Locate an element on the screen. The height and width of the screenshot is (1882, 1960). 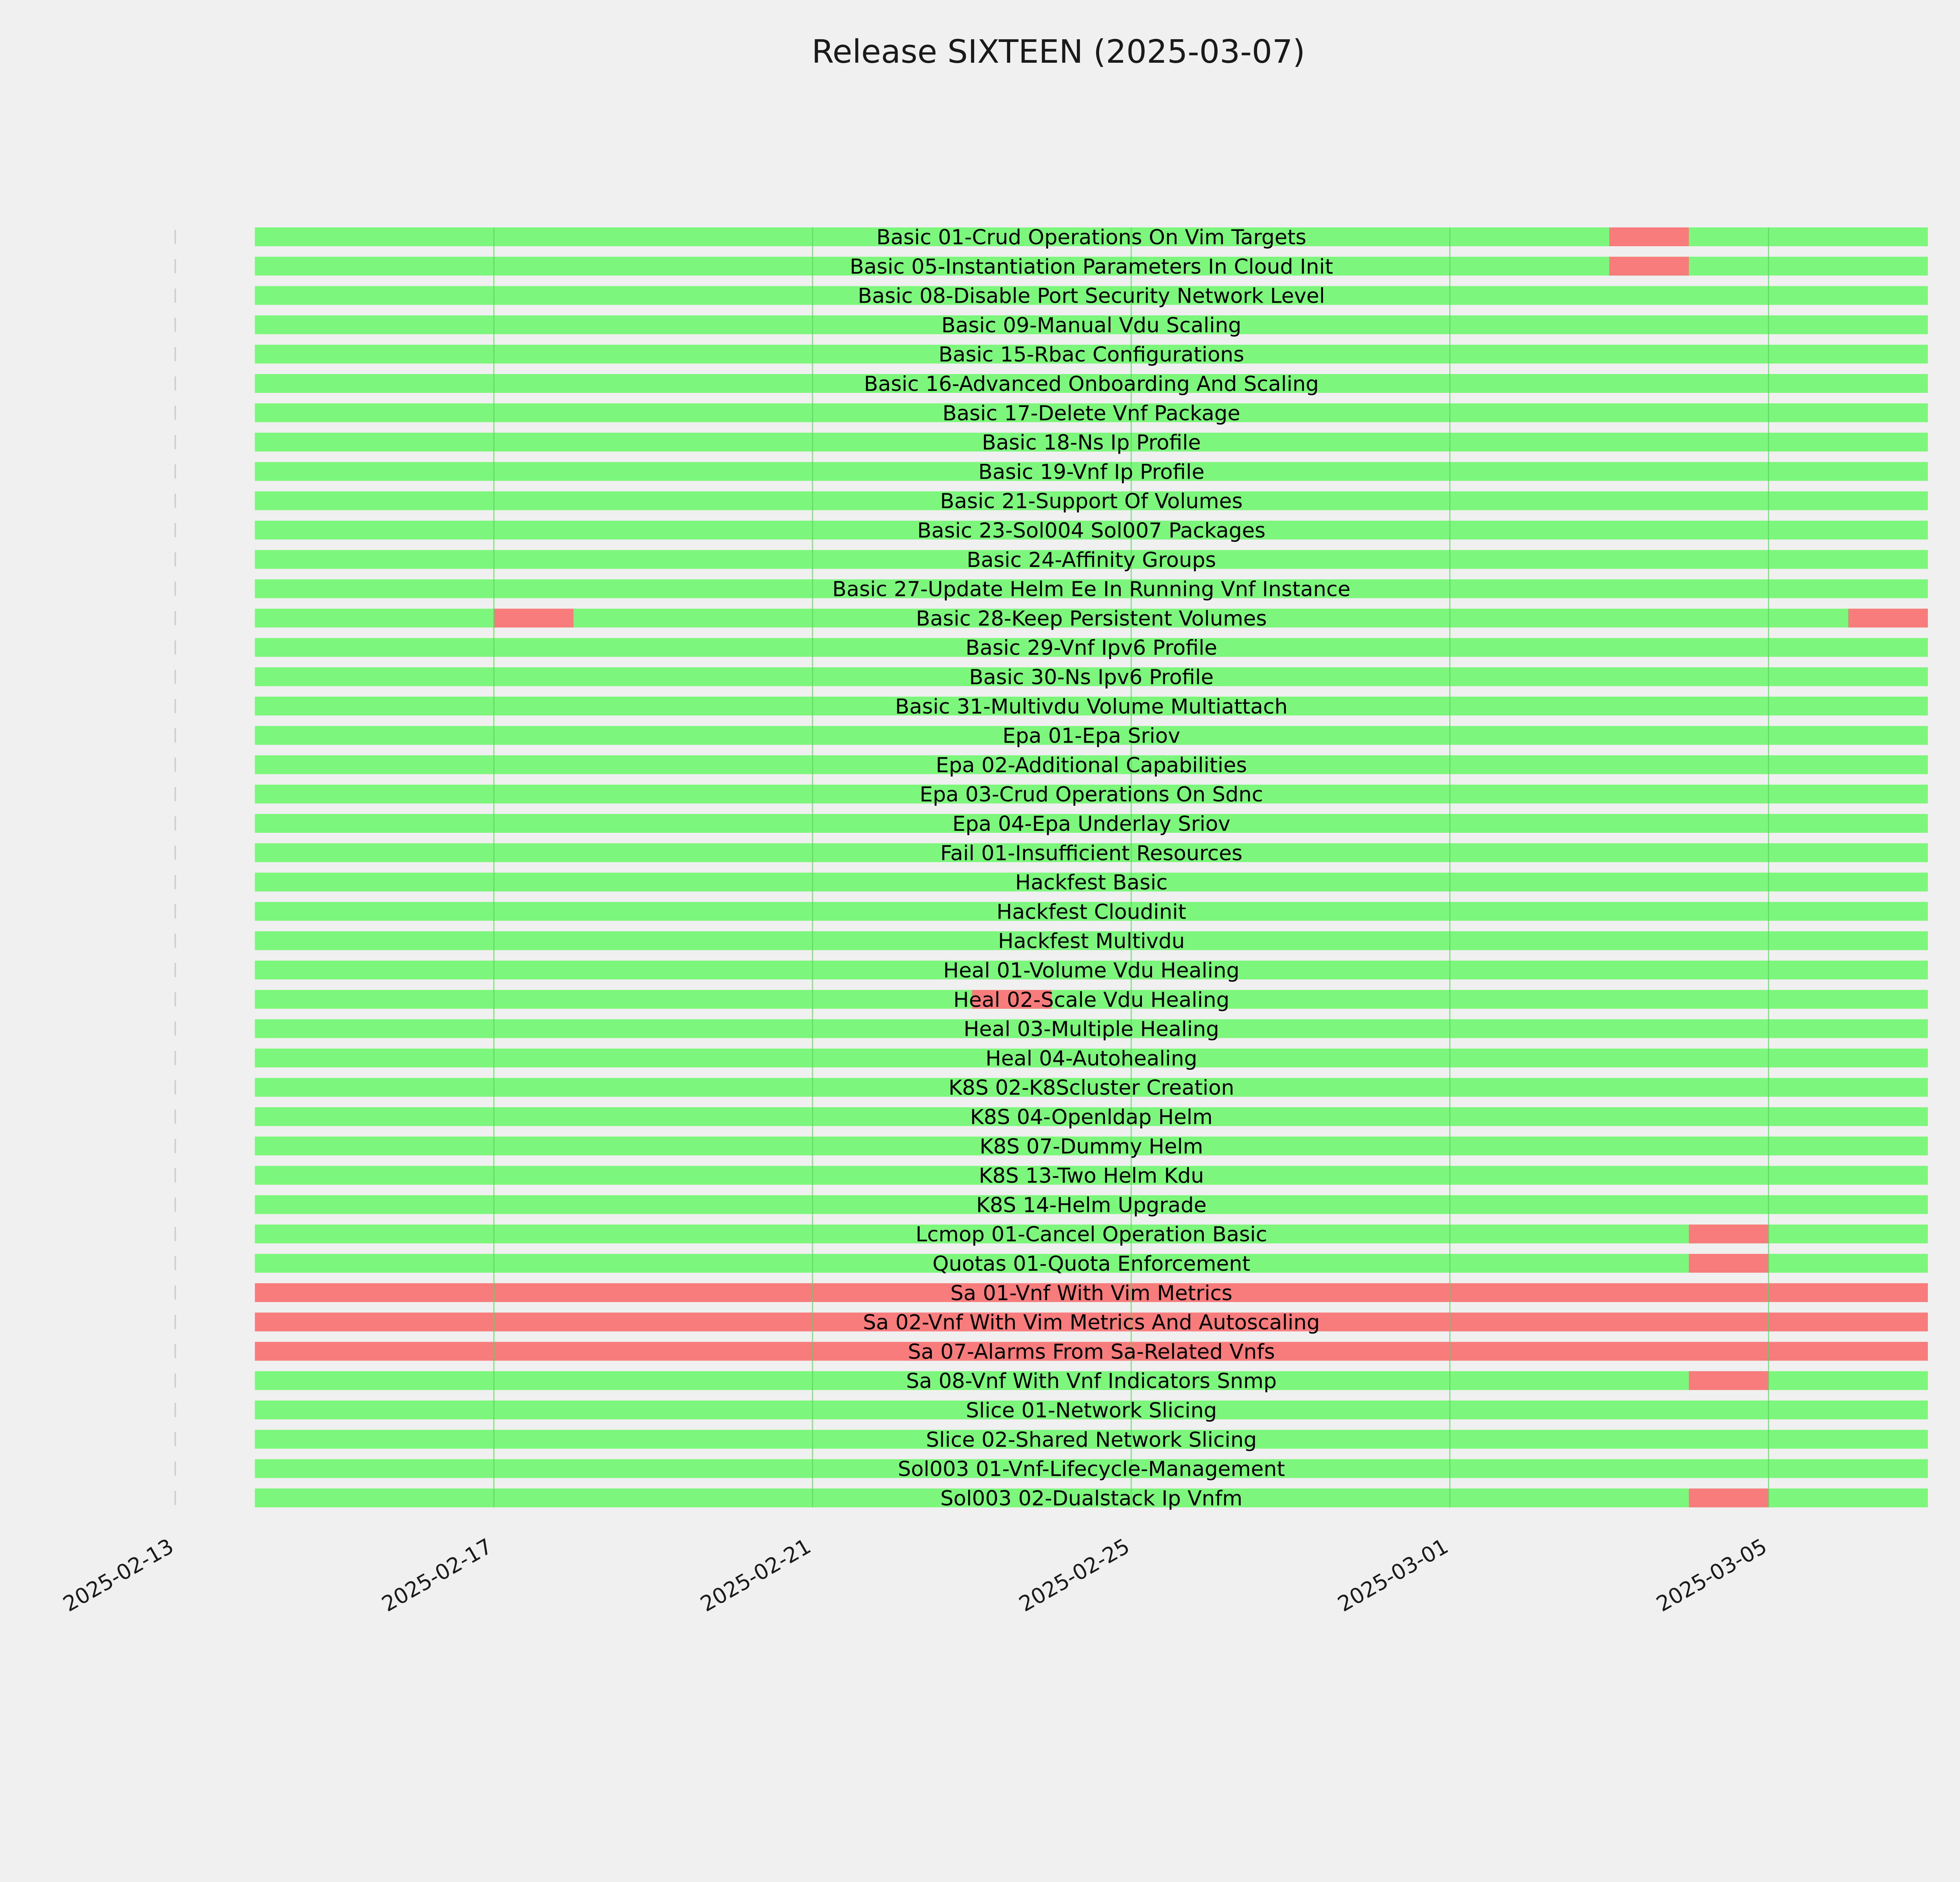
row-label: Sa 08-Vnf With Vnf Indicators Snmp is located at coordinates (1091, 1381).